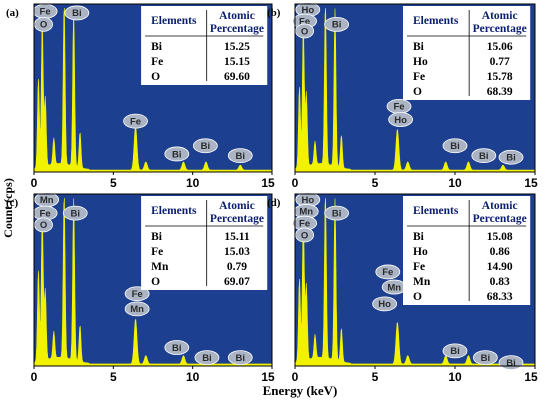 The width and height of the screenshot is (550, 401). What do you see at coordinates (401, 119) in the screenshot?
I see `peak-label: Ho` at bounding box center [401, 119].